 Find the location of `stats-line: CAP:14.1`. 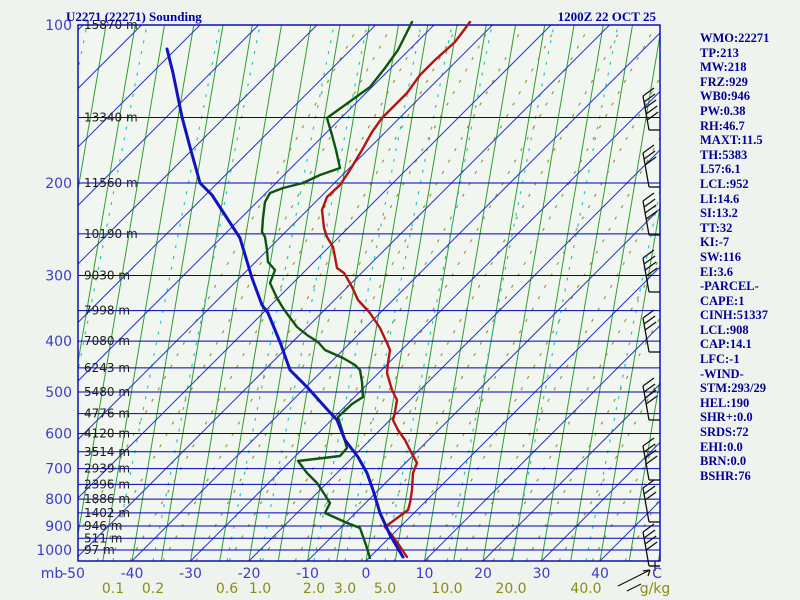

stats-line: CAP:14.1 is located at coordinates (726, 344).